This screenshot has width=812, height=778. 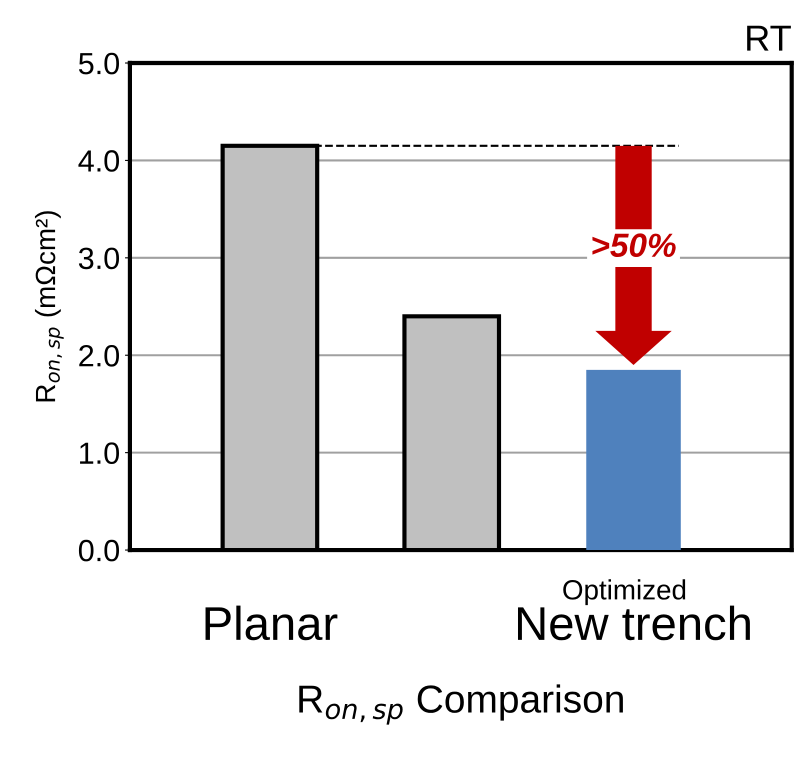 I want to click on y-axis-title: R$_{on,sp}$ (mΩcm²), so click(x=49, y=306).